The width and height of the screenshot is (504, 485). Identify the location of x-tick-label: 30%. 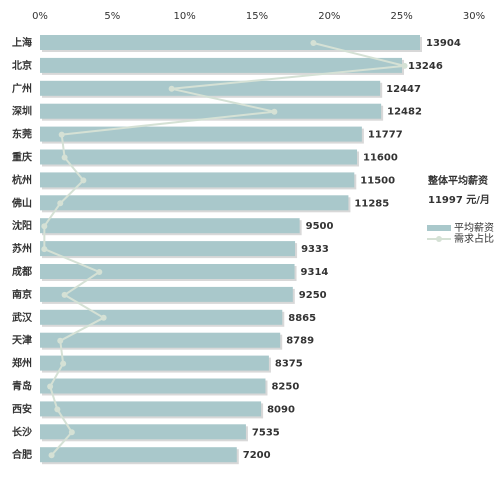
(474, 16).